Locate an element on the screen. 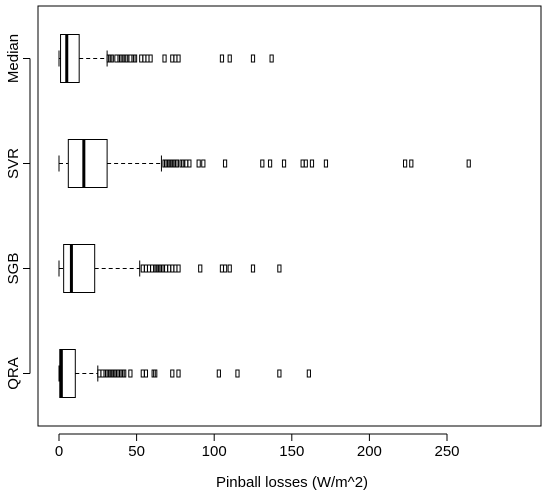 The height and width of the screenshot is (494, 550). x-tick-label: 200 is located at coordinates (369, 451).